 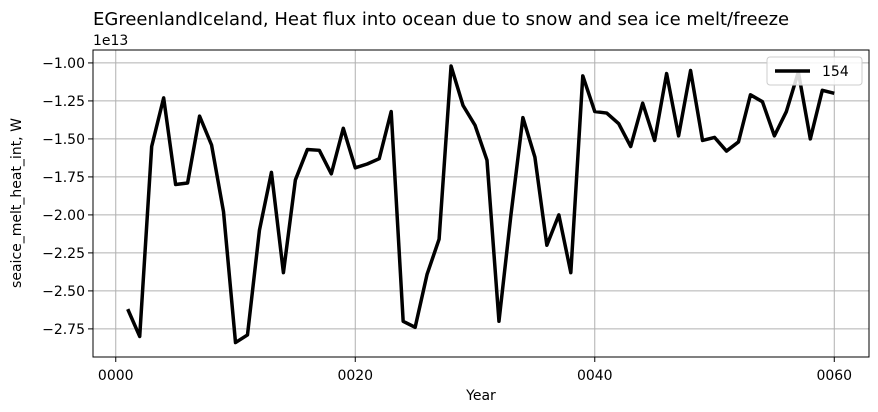 What do you see at coordinates (67, 197) in the screenshot?
I see `y-axis: −2.75 −2.50 −2.25 −2.00 −1.75 −1.50 −1.25 −1.00` at bounding box center [67, 197].